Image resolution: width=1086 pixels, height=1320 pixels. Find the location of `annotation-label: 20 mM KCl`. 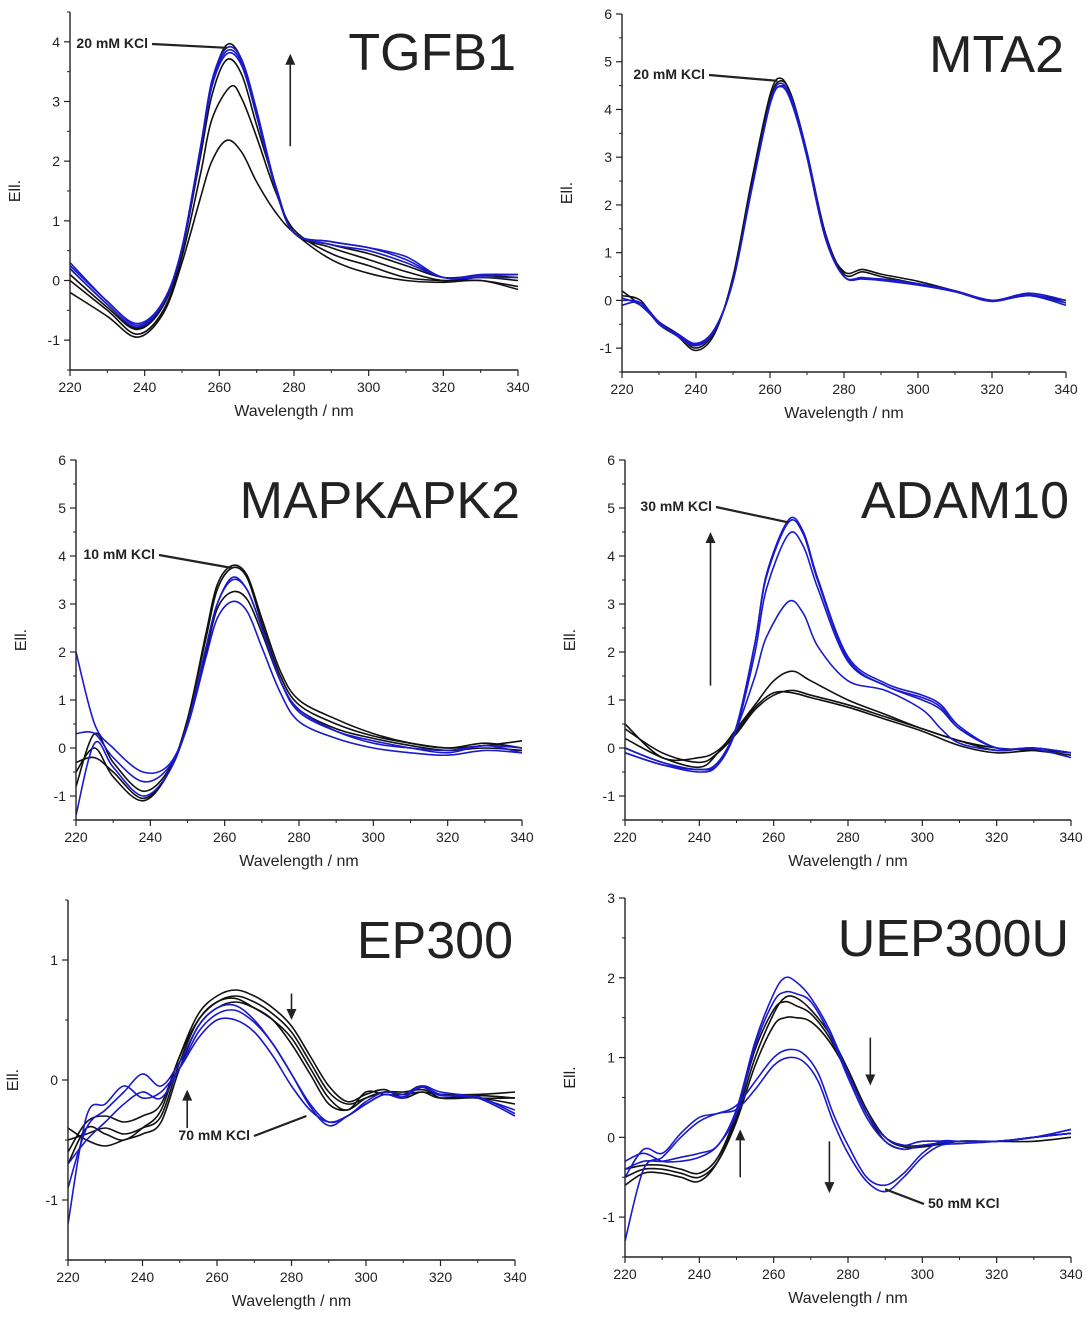

annotation-label: 20 mM KCl is located at coordinates (112, 43).